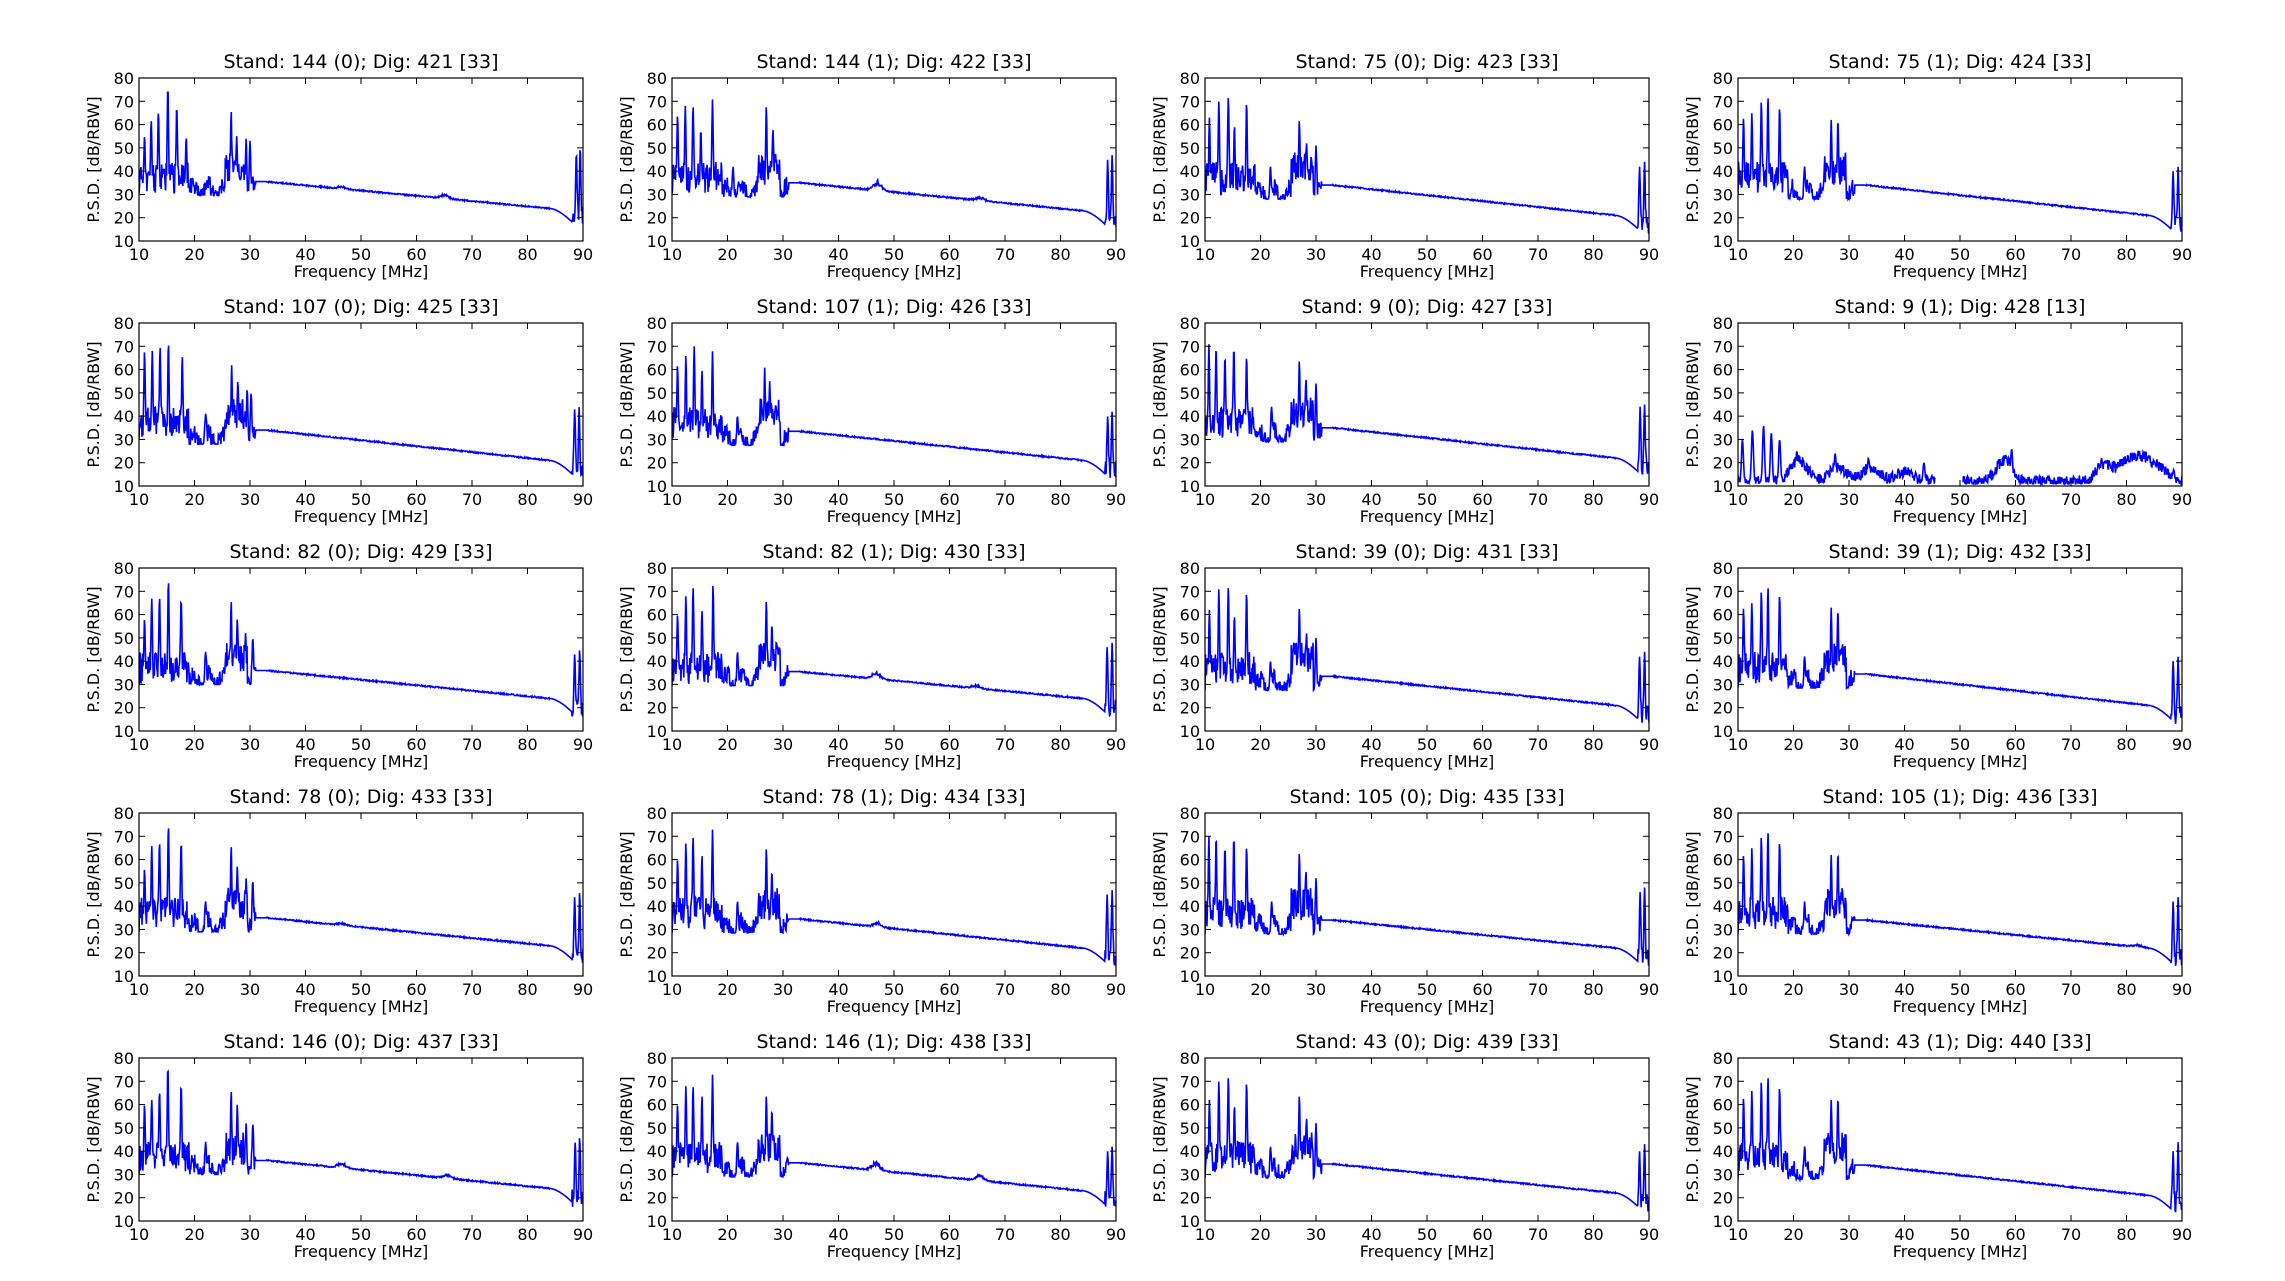 This screenshot has height=1281, width=2285. What do you see at coordinates (1427, 1042) in the screenshot?
I see `panel-title: Stand: 43 (0); Dig: 439 [33]` at bounding box center [1427, 1042].